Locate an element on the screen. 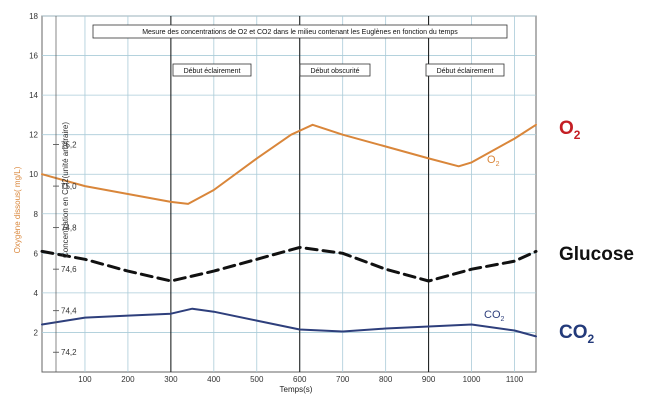  svg-text: CO2 is located at coordinates (494, 316).